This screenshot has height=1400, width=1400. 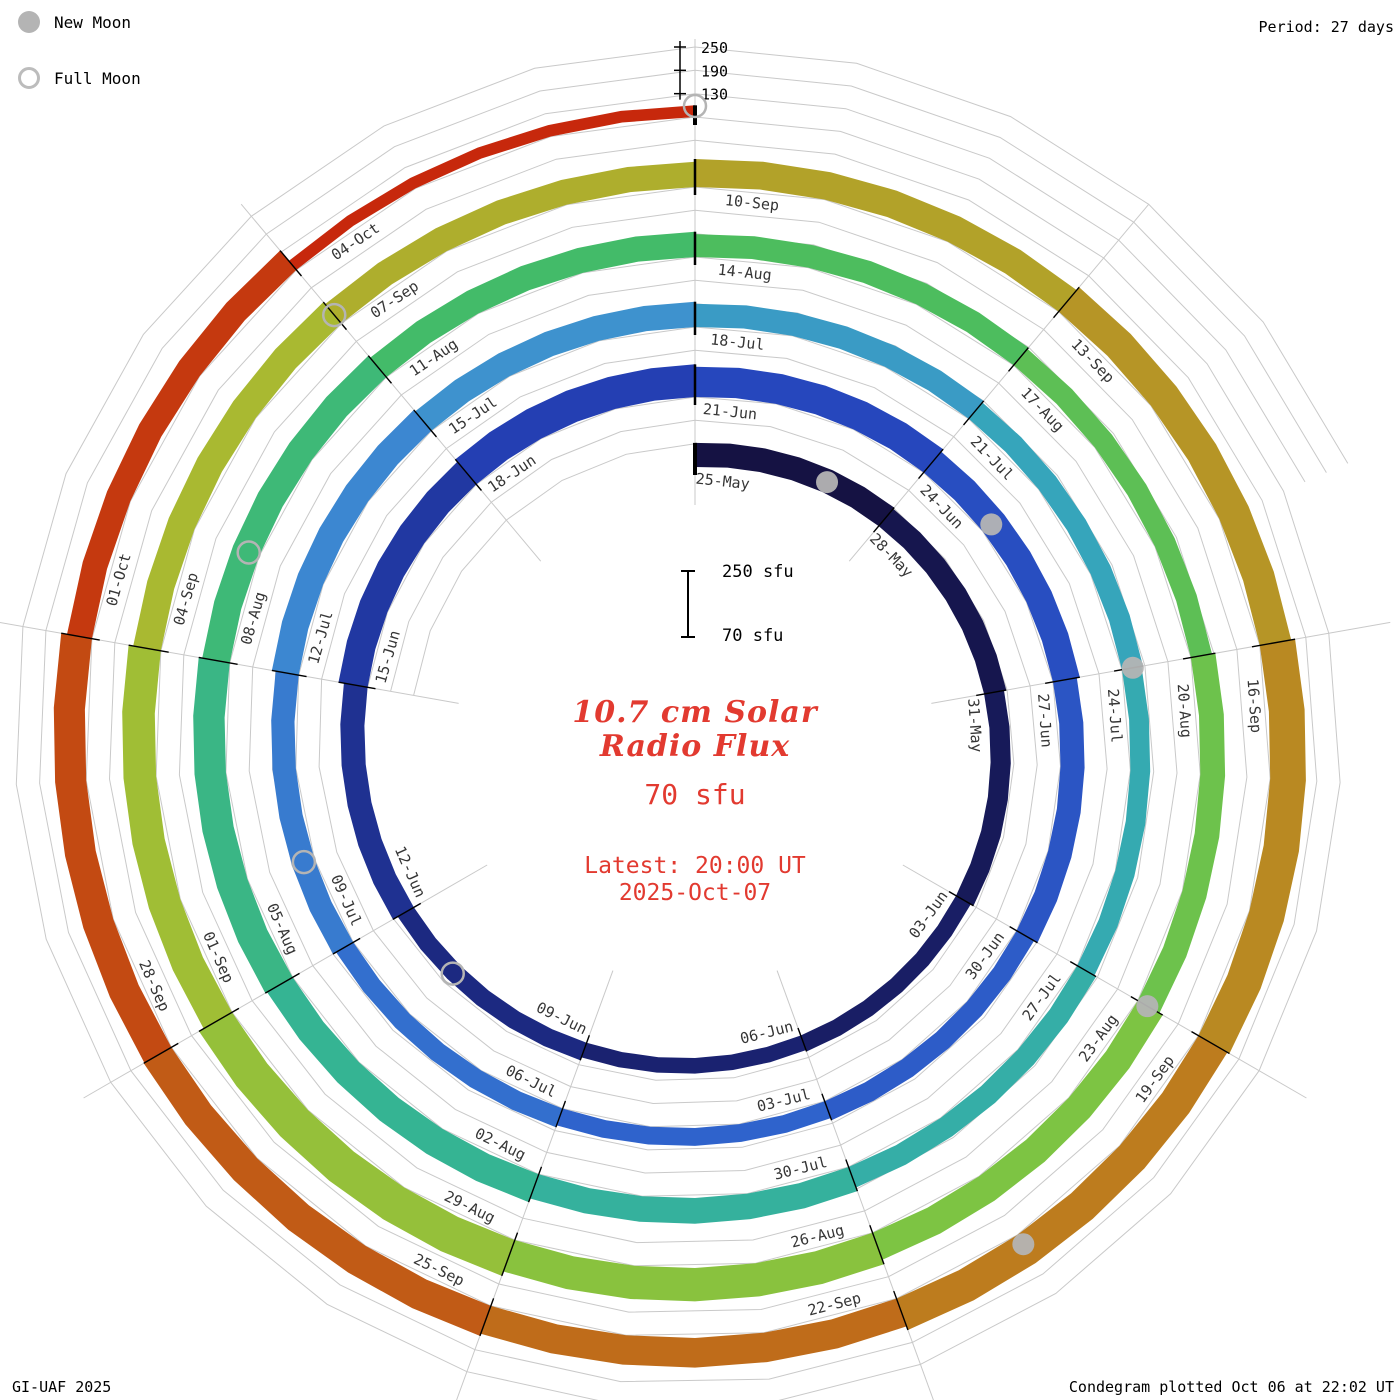 What do you see at coordinates (243, 825) in the screenshot?
I see `flux-segment-05-Aug` at bounding box center [243, 825].